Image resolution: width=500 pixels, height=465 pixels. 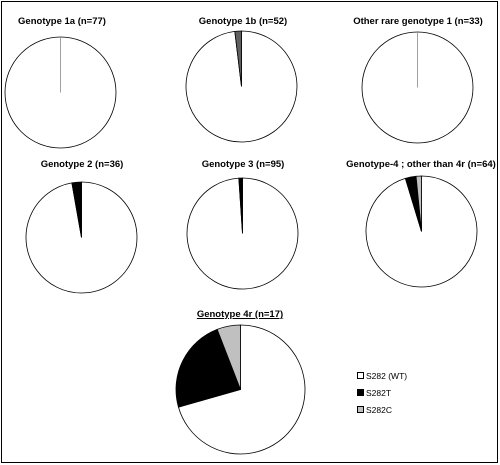 What do you see at coordinates (387, 375) in the screenshot?
I see `legend-label-wt: S282 (WT)` at bounding box center [387, 375].